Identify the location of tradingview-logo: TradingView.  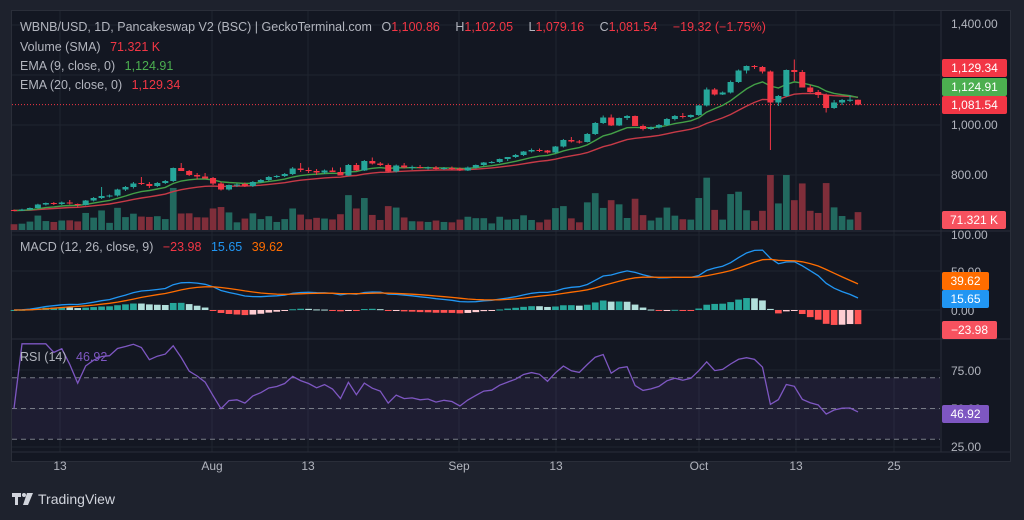
(63, 499).